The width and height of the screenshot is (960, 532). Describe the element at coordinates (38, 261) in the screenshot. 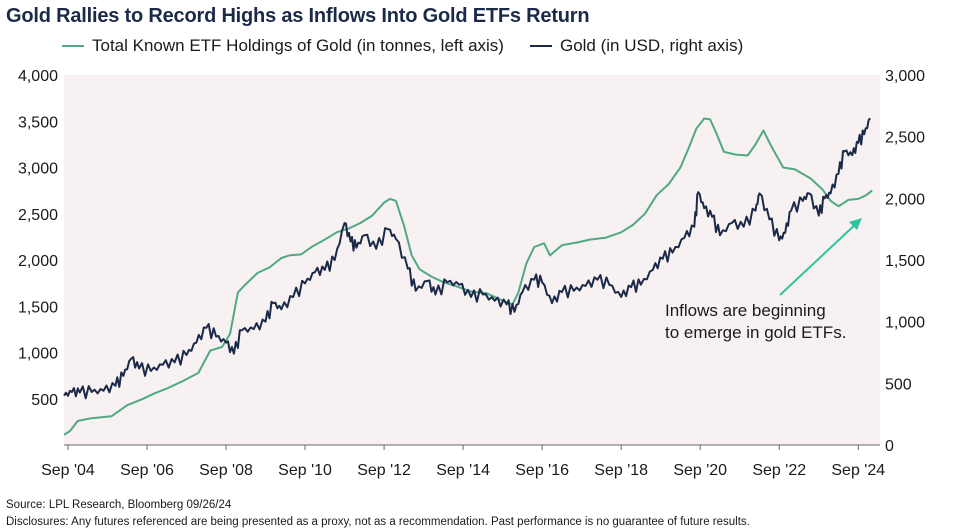

I see `left-tick-label: 2,000` at that location.